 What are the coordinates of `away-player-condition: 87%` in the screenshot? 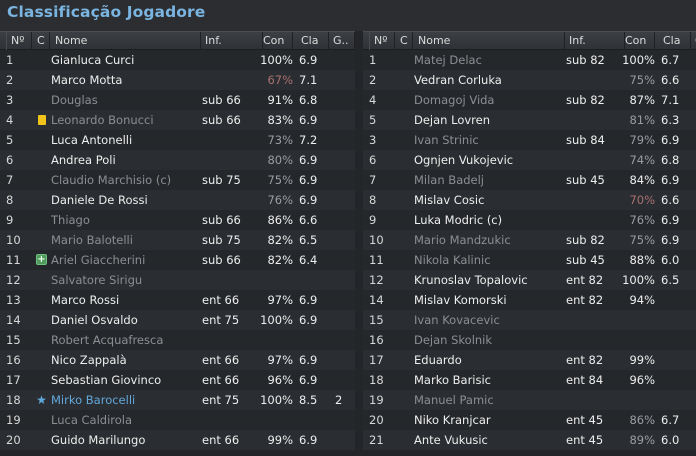 It's located at (642, 100).